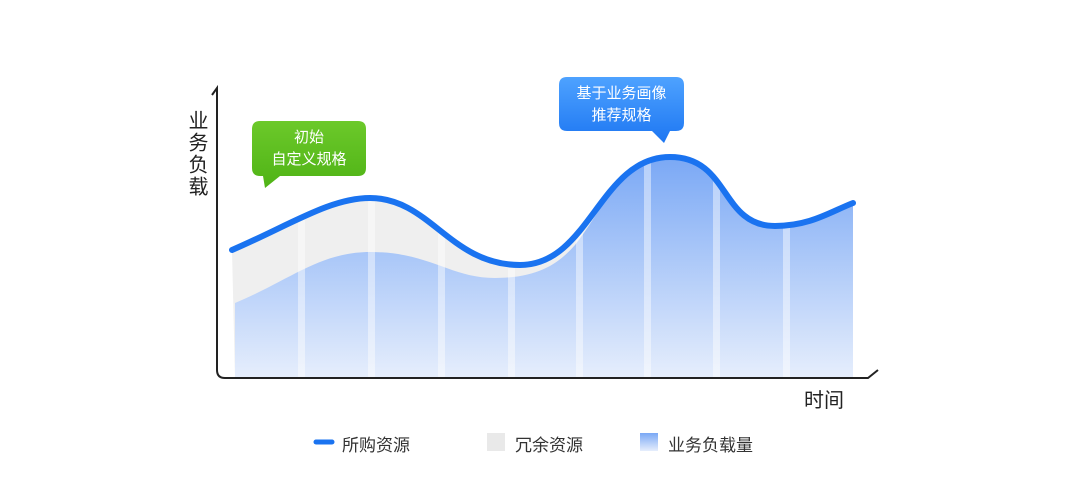 This screenshot has height=502, width=1080. What do you see at coordinates (376, 446) in the screenshot?
I see `legend-label: 所购资源` at bounding box center [376, 446].